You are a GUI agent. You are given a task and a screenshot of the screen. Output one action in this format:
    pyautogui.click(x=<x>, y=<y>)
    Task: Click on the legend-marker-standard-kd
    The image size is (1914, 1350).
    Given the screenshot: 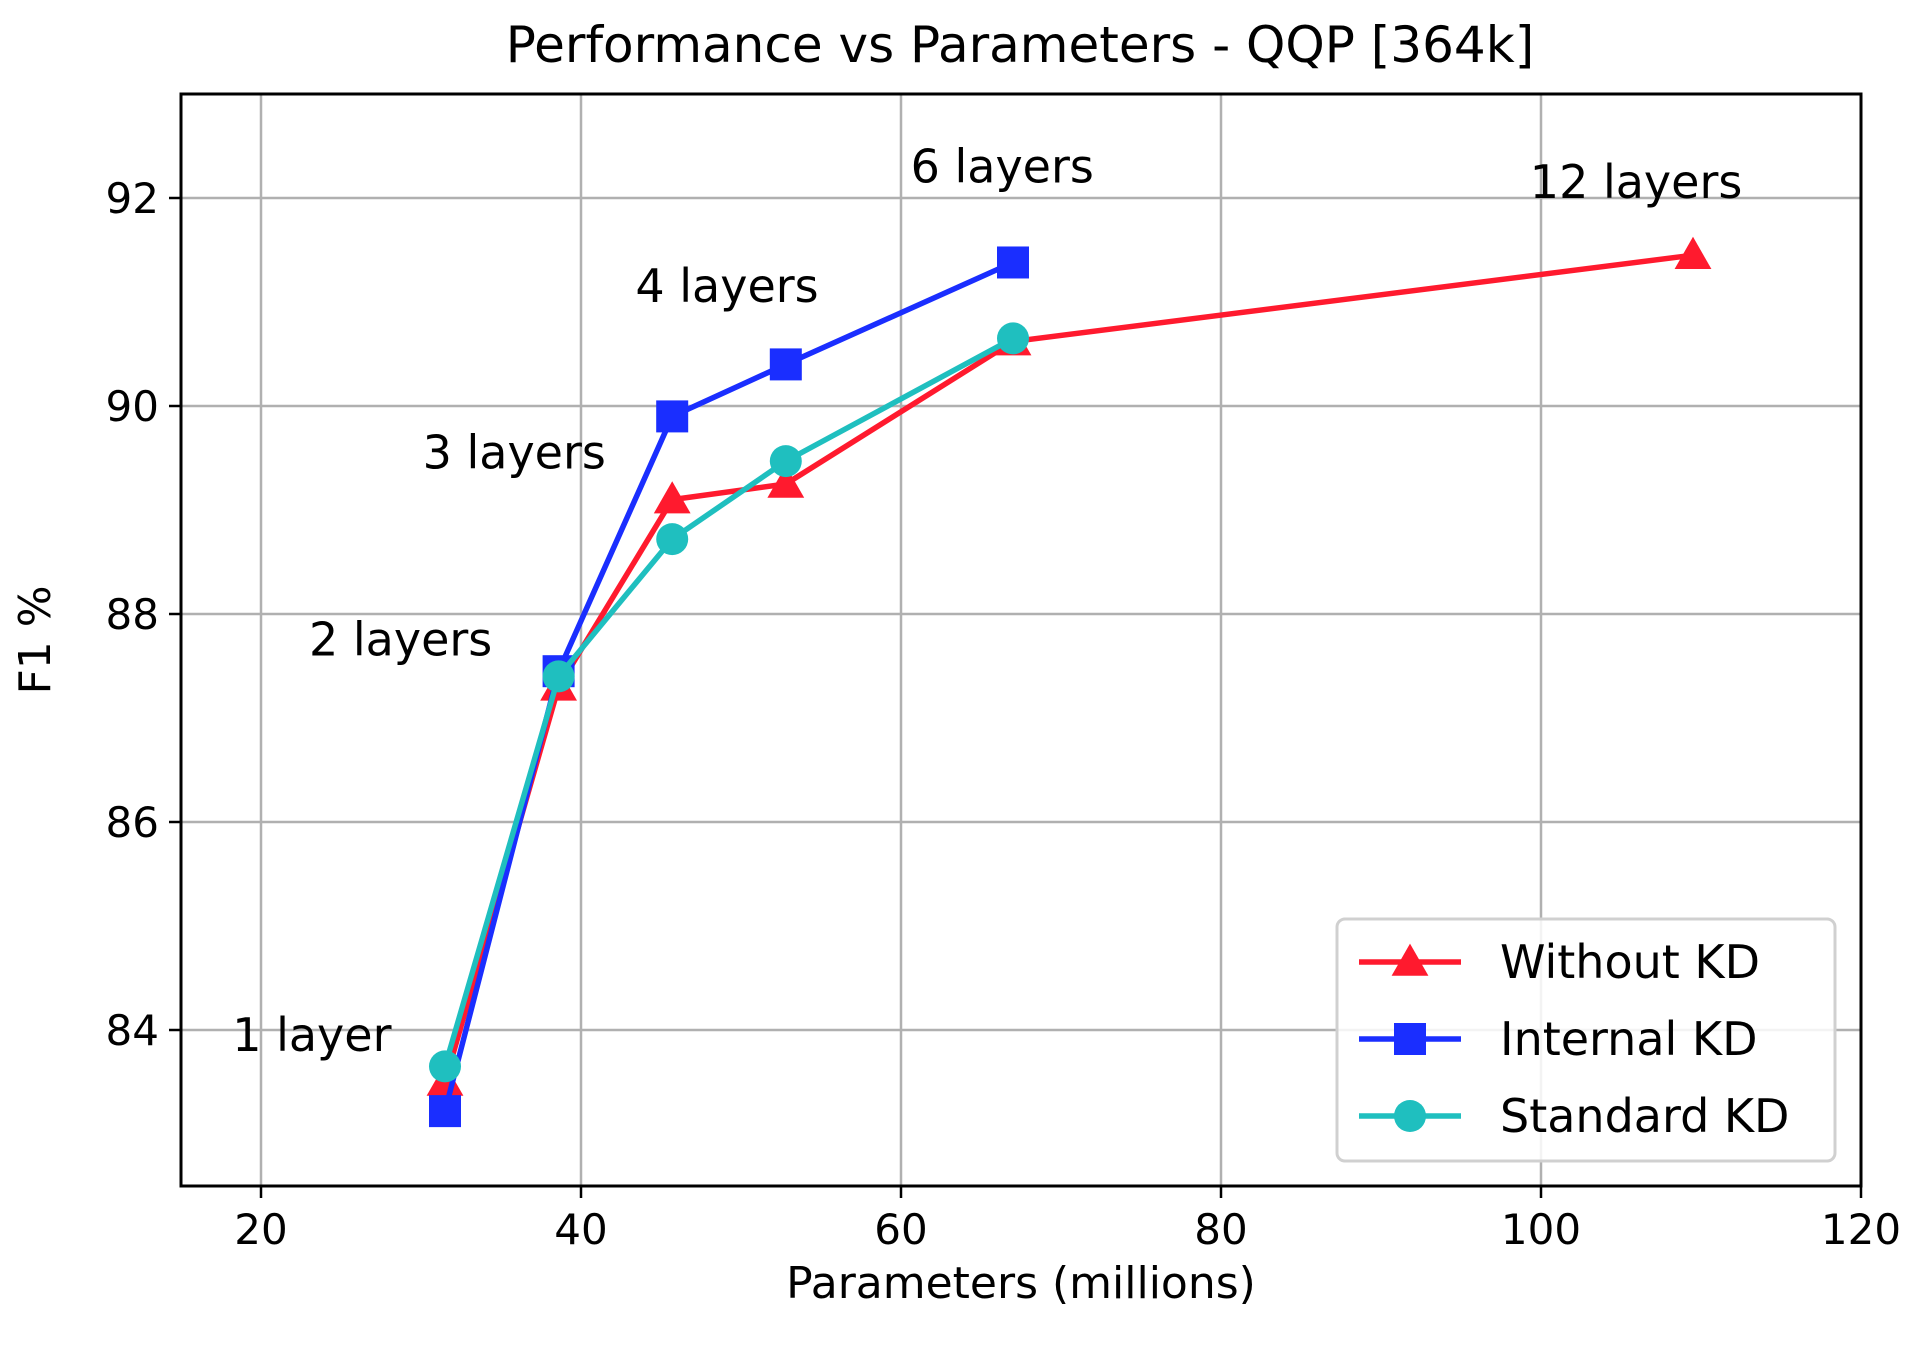 What is the action you would take?
    pyautogui.click(x=1410, y=1116)
    